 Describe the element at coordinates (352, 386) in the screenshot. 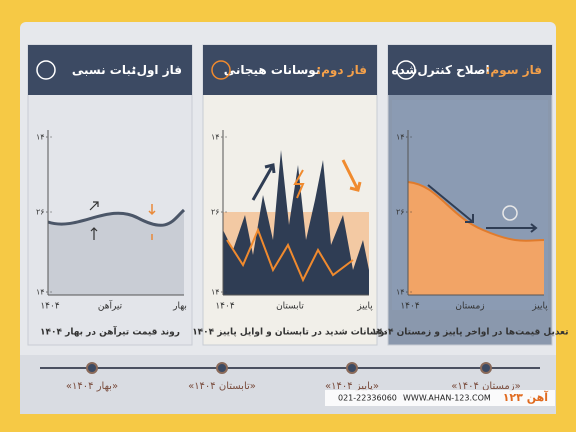

I see `timeline-label: «پاییز ۱۴۰۴»` at that location.